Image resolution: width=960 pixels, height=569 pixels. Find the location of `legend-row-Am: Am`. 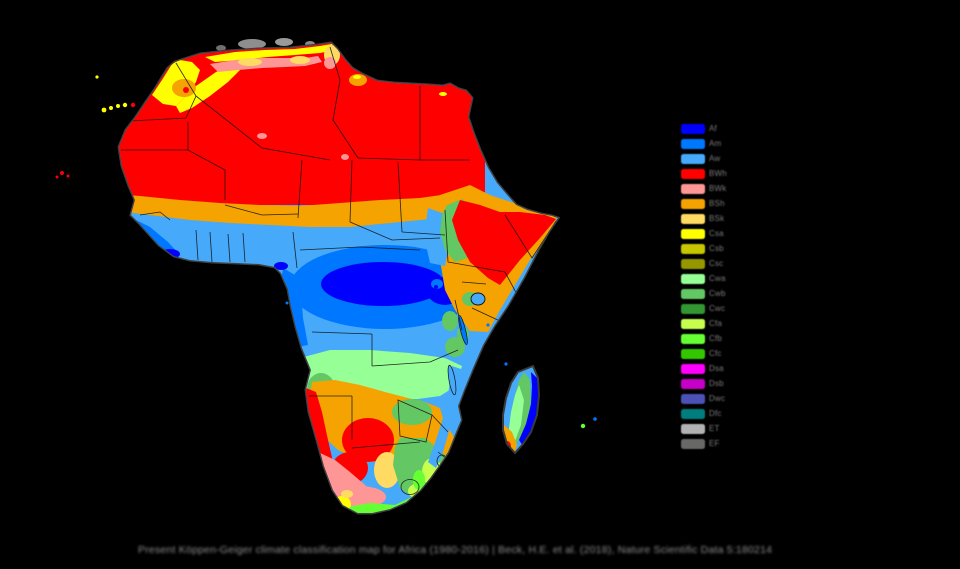

legend-row-Am: Am is located at coordinates (716, 145).